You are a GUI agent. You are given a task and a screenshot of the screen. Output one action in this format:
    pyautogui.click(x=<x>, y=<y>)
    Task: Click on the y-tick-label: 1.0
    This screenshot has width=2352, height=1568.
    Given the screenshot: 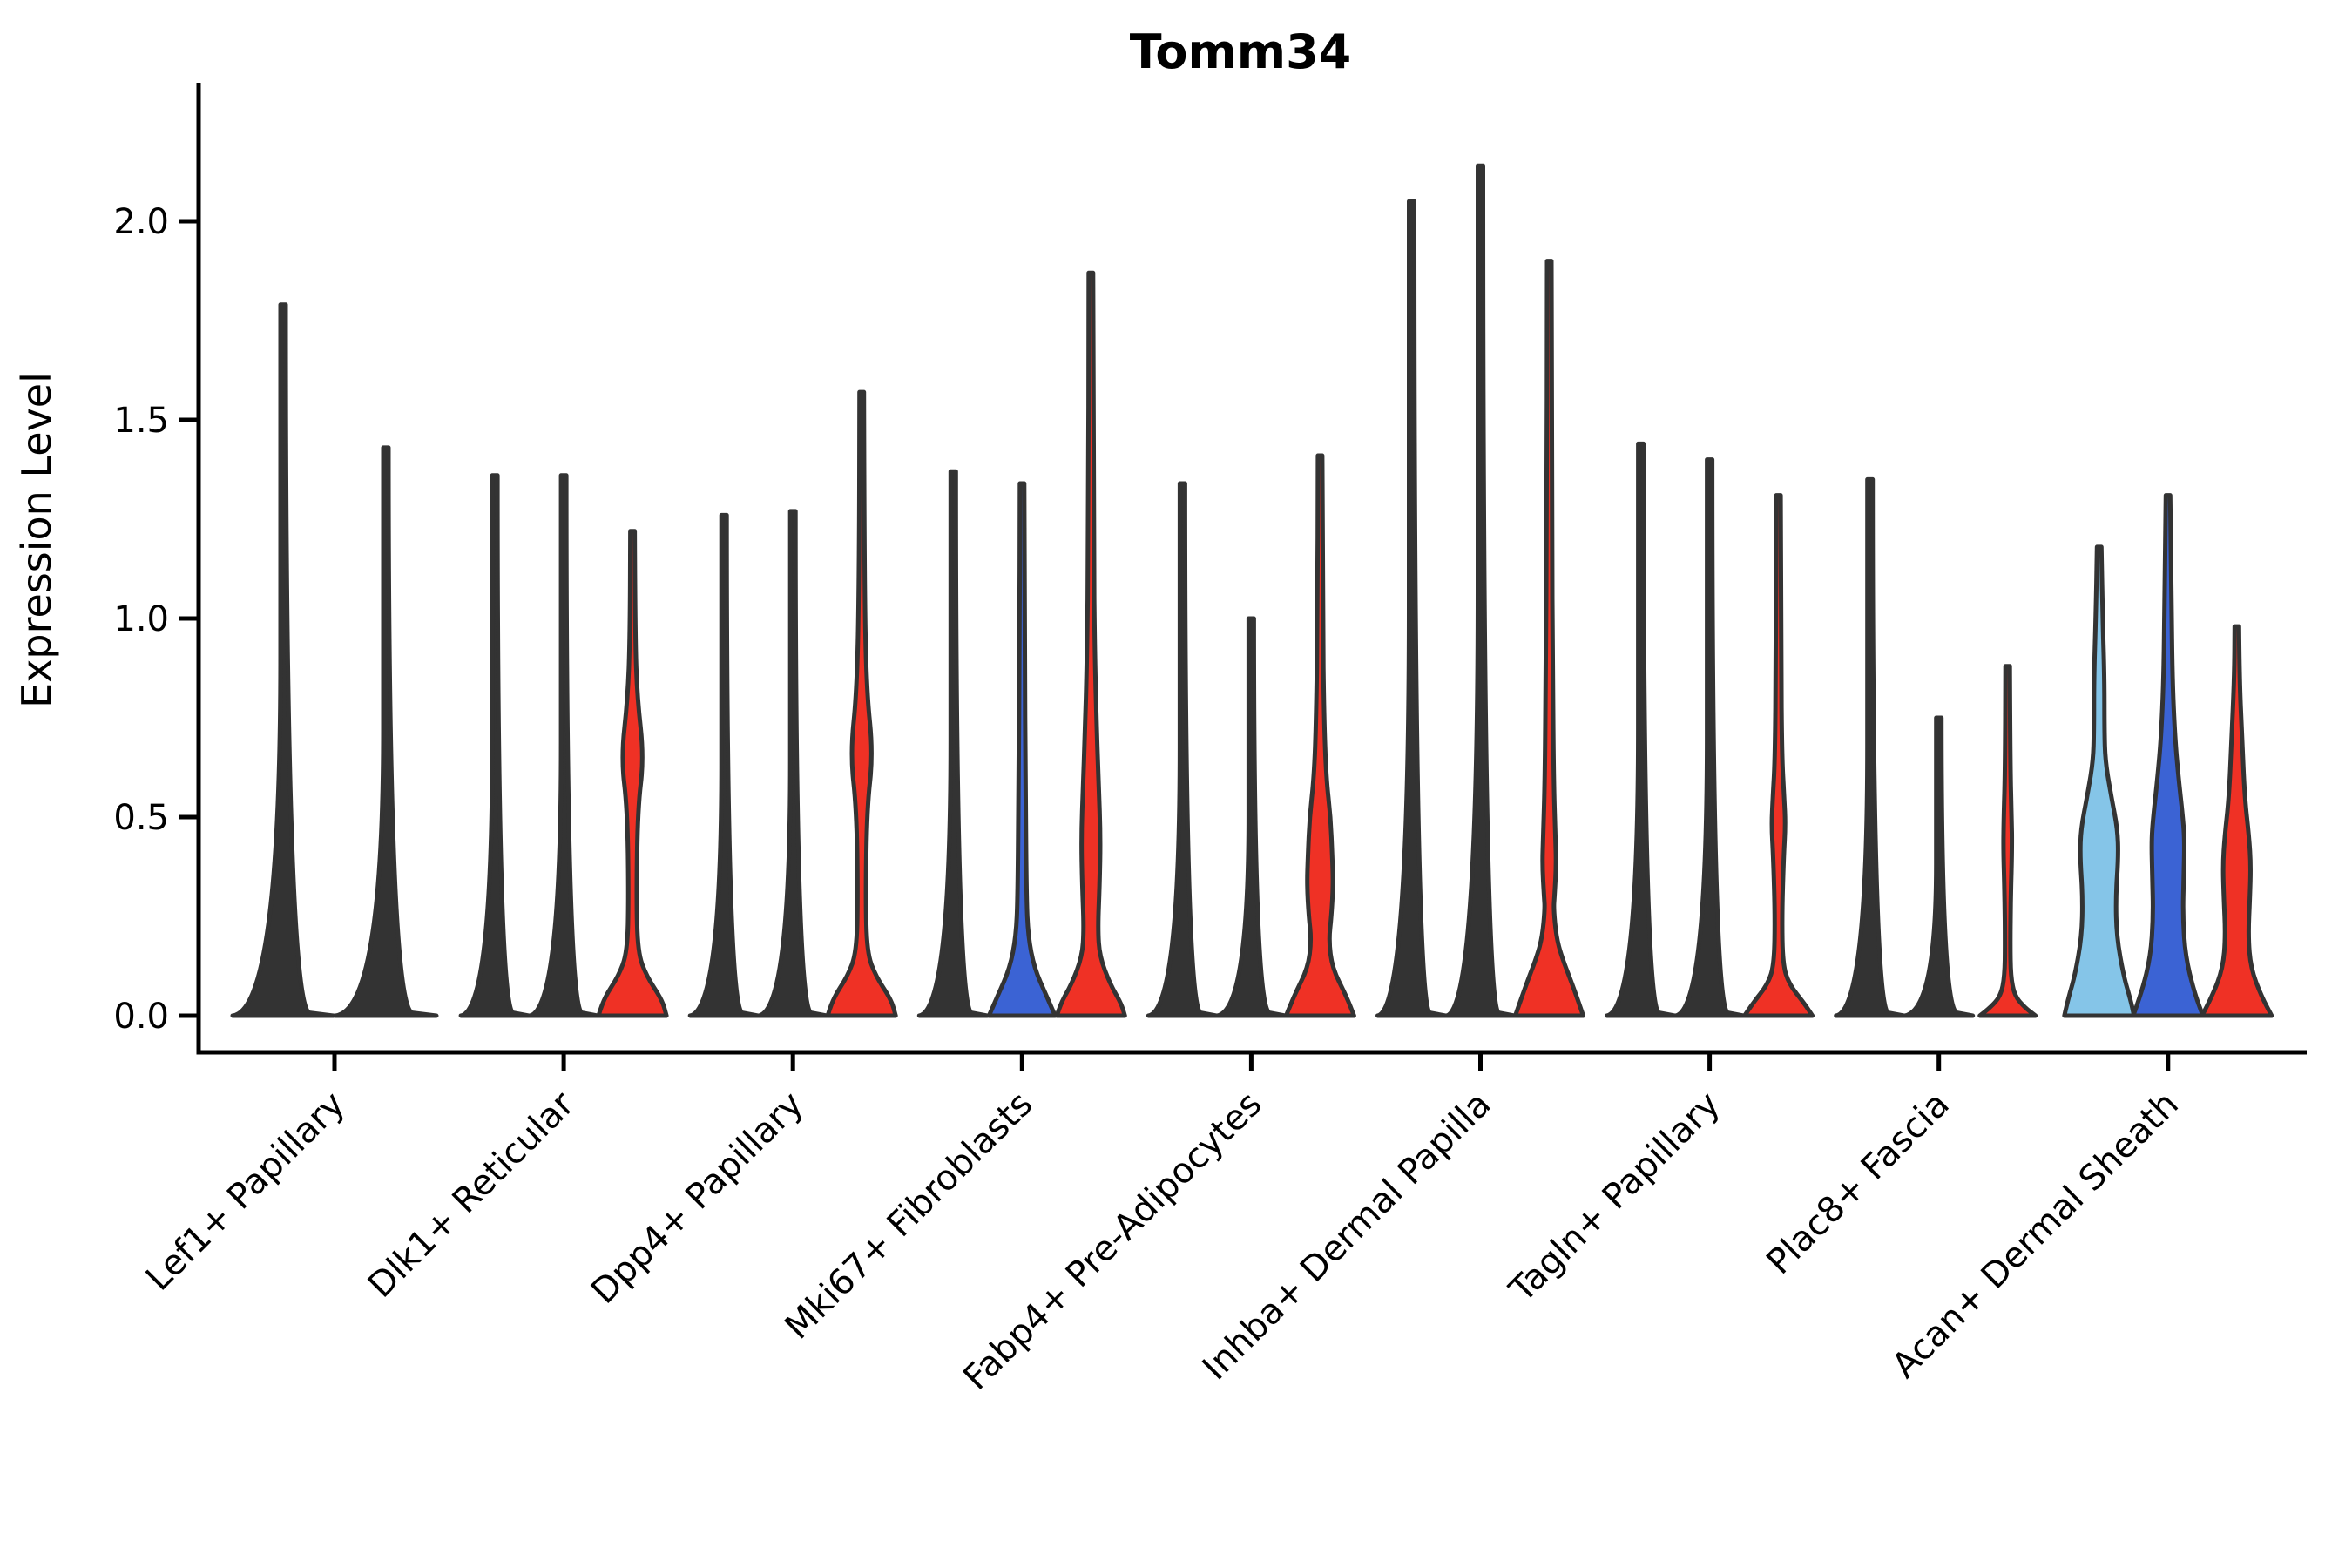 What is the action you would take?
    pyautogui.click(x=141, y=619)
    